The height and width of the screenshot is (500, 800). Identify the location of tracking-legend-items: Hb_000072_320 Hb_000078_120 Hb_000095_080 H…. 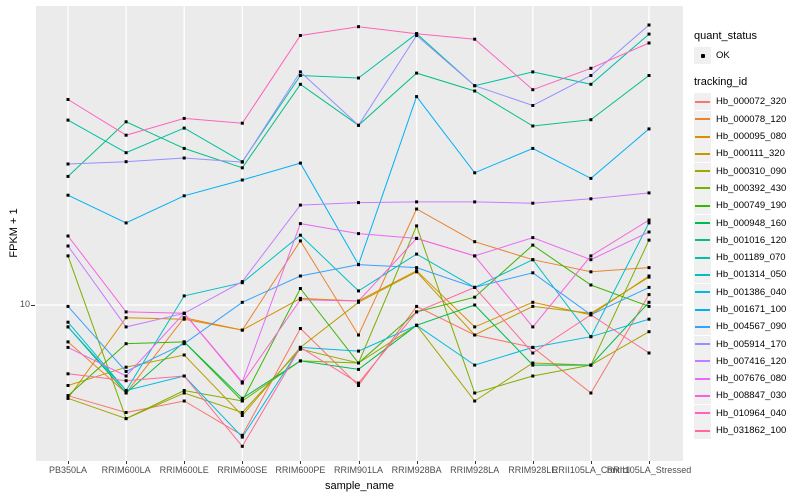
(746, 266).